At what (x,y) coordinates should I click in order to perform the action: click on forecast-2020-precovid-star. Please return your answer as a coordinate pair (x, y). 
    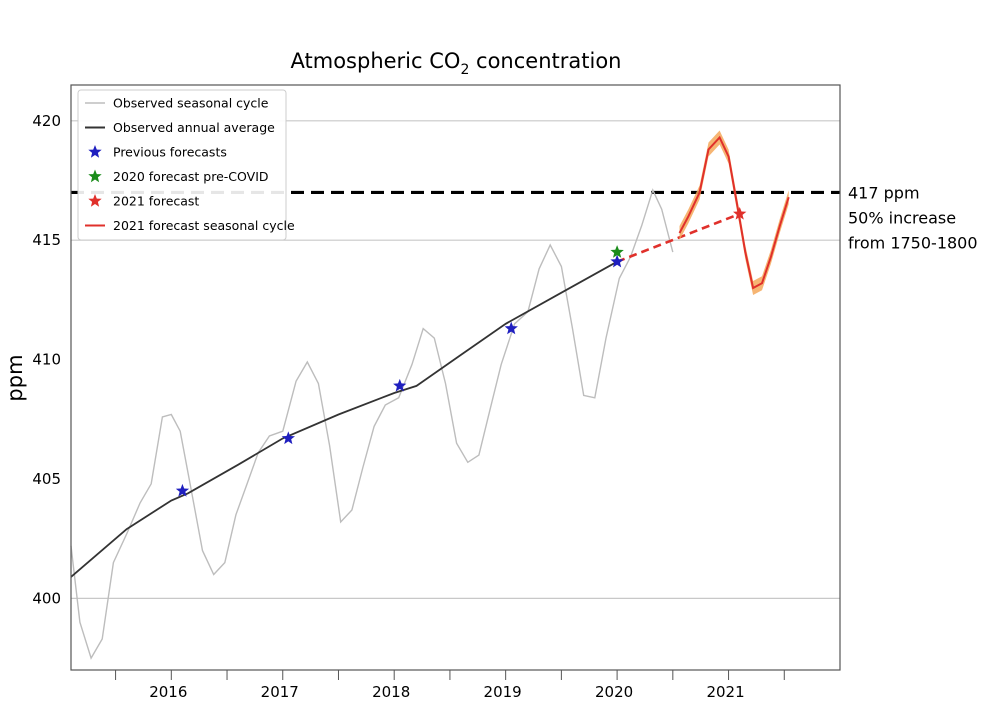
    Looking at the image, I should click on (617, 251).